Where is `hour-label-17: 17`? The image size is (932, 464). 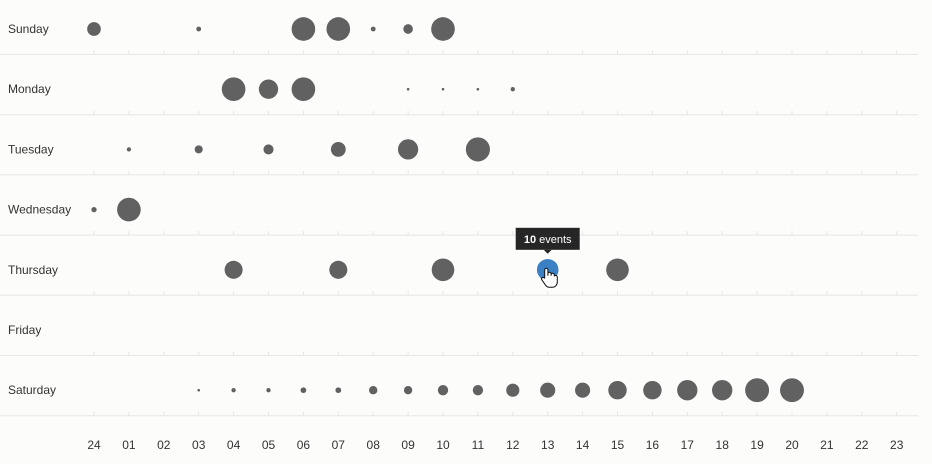 hour-label-17: 17 is located at coordinates (688, 445).